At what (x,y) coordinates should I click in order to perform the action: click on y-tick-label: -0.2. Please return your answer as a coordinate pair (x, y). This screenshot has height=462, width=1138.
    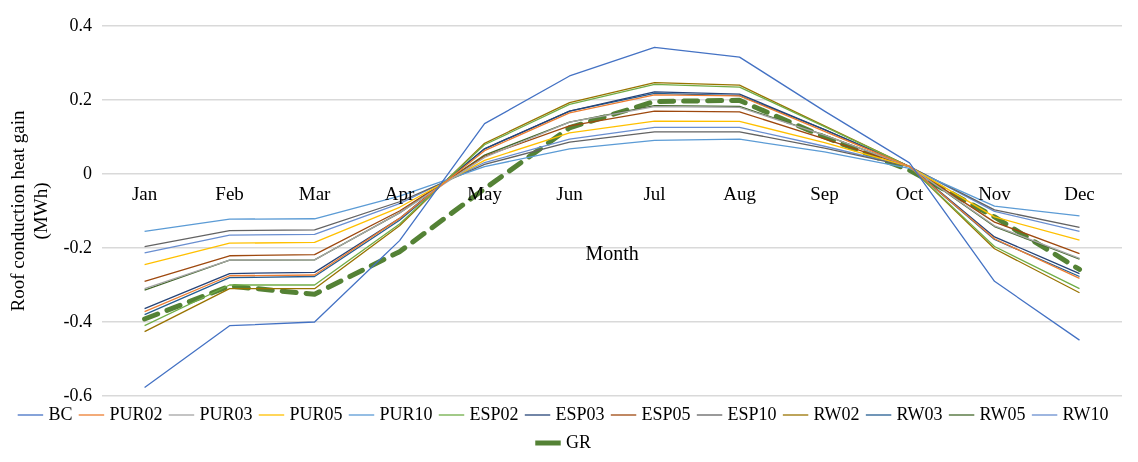
    Looking at the image, I should click on (78, 246).